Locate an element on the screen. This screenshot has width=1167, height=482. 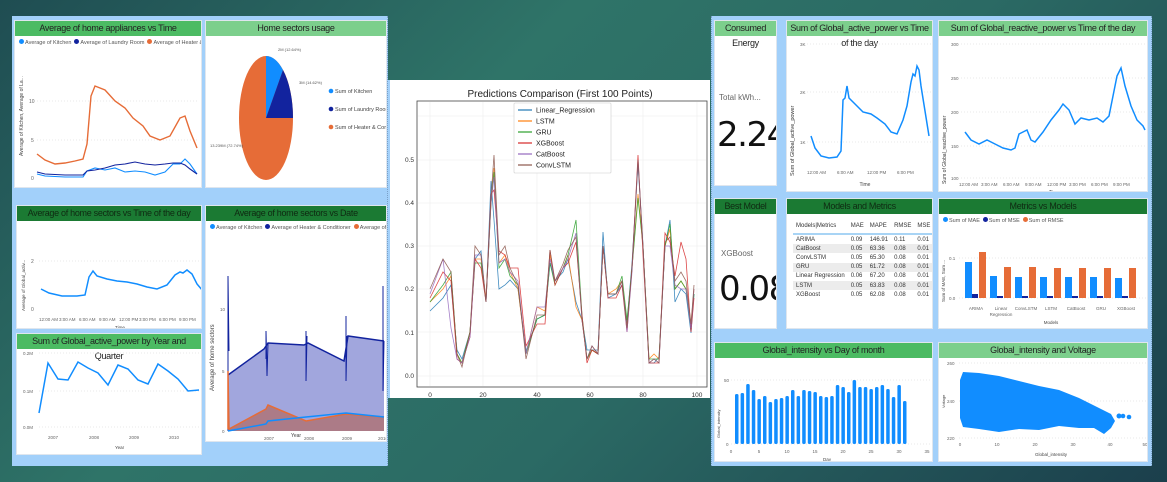
chart-title: Home sectors usage is located at coordinates (296, 28).